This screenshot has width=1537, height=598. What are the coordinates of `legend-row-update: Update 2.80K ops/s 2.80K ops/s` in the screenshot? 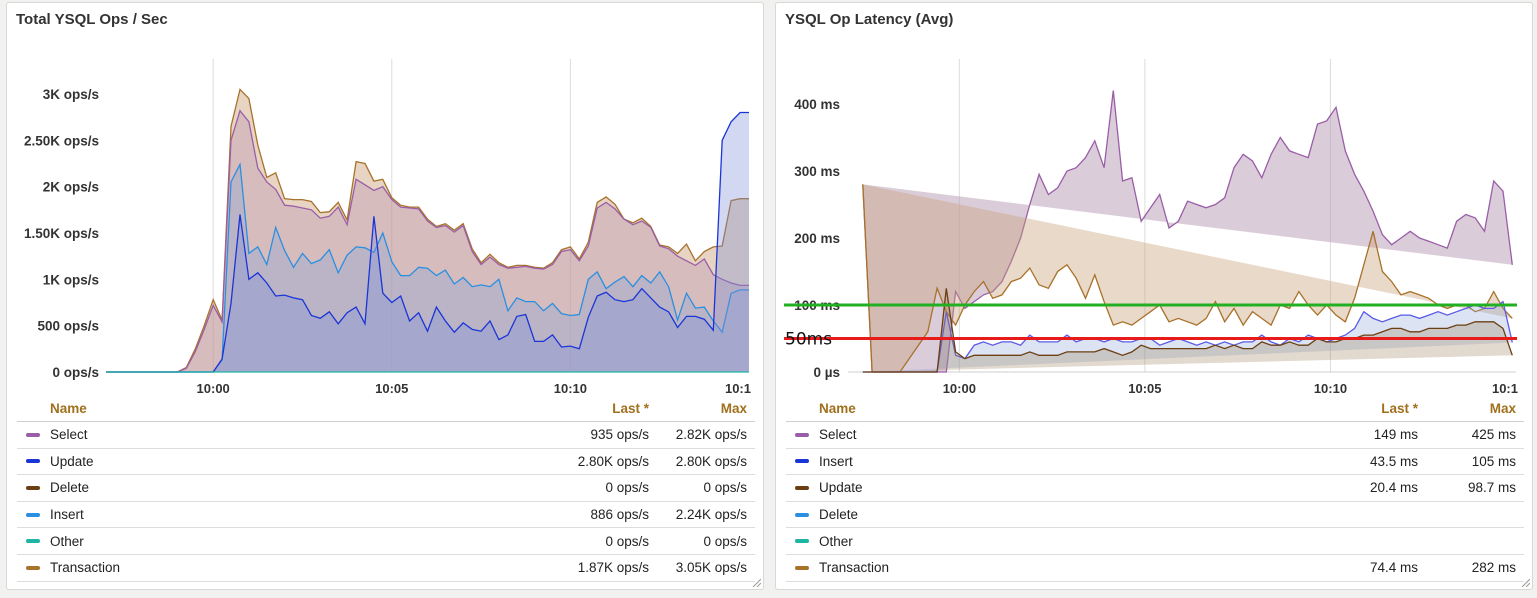 It's located at (386, 462).